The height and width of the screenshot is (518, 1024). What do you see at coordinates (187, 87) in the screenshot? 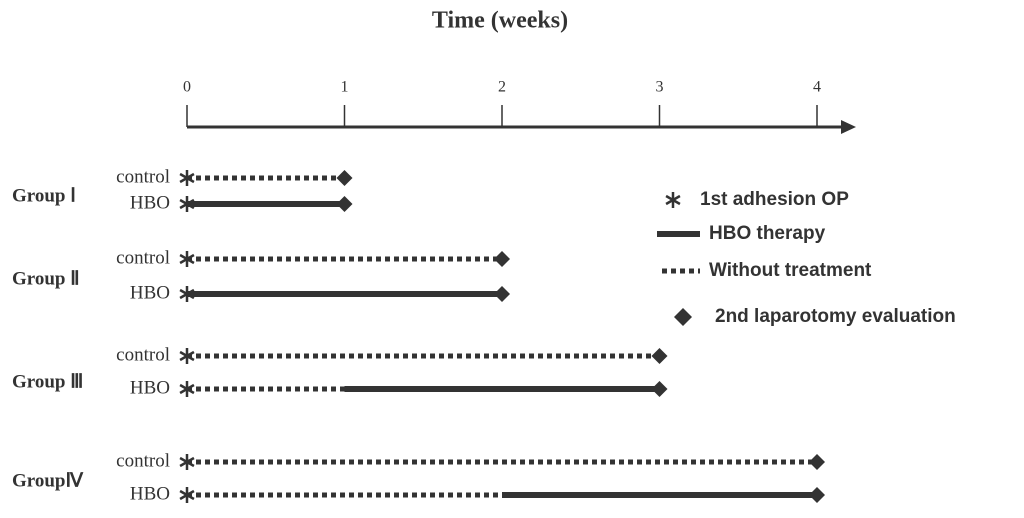
I see `tick-label: 0` at bounding box center [187, 87].